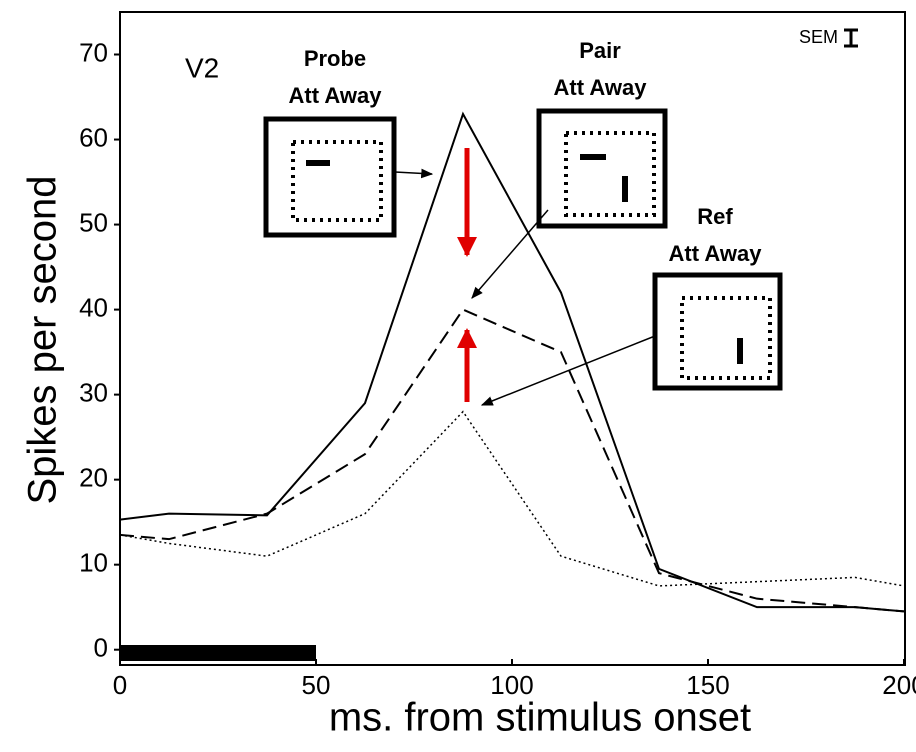 The width and height of the screenshot is (916, 752). I want to click on inset-probe, so click(330, 177).